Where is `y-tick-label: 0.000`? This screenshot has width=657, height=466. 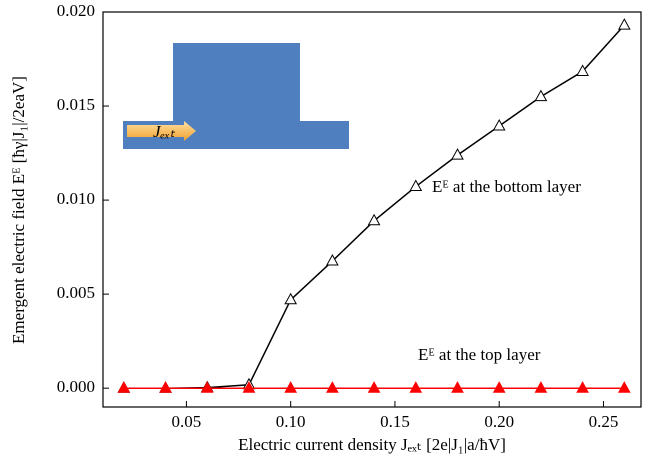 y-tick-label: 0.000 is located at coordinates (76, 386).